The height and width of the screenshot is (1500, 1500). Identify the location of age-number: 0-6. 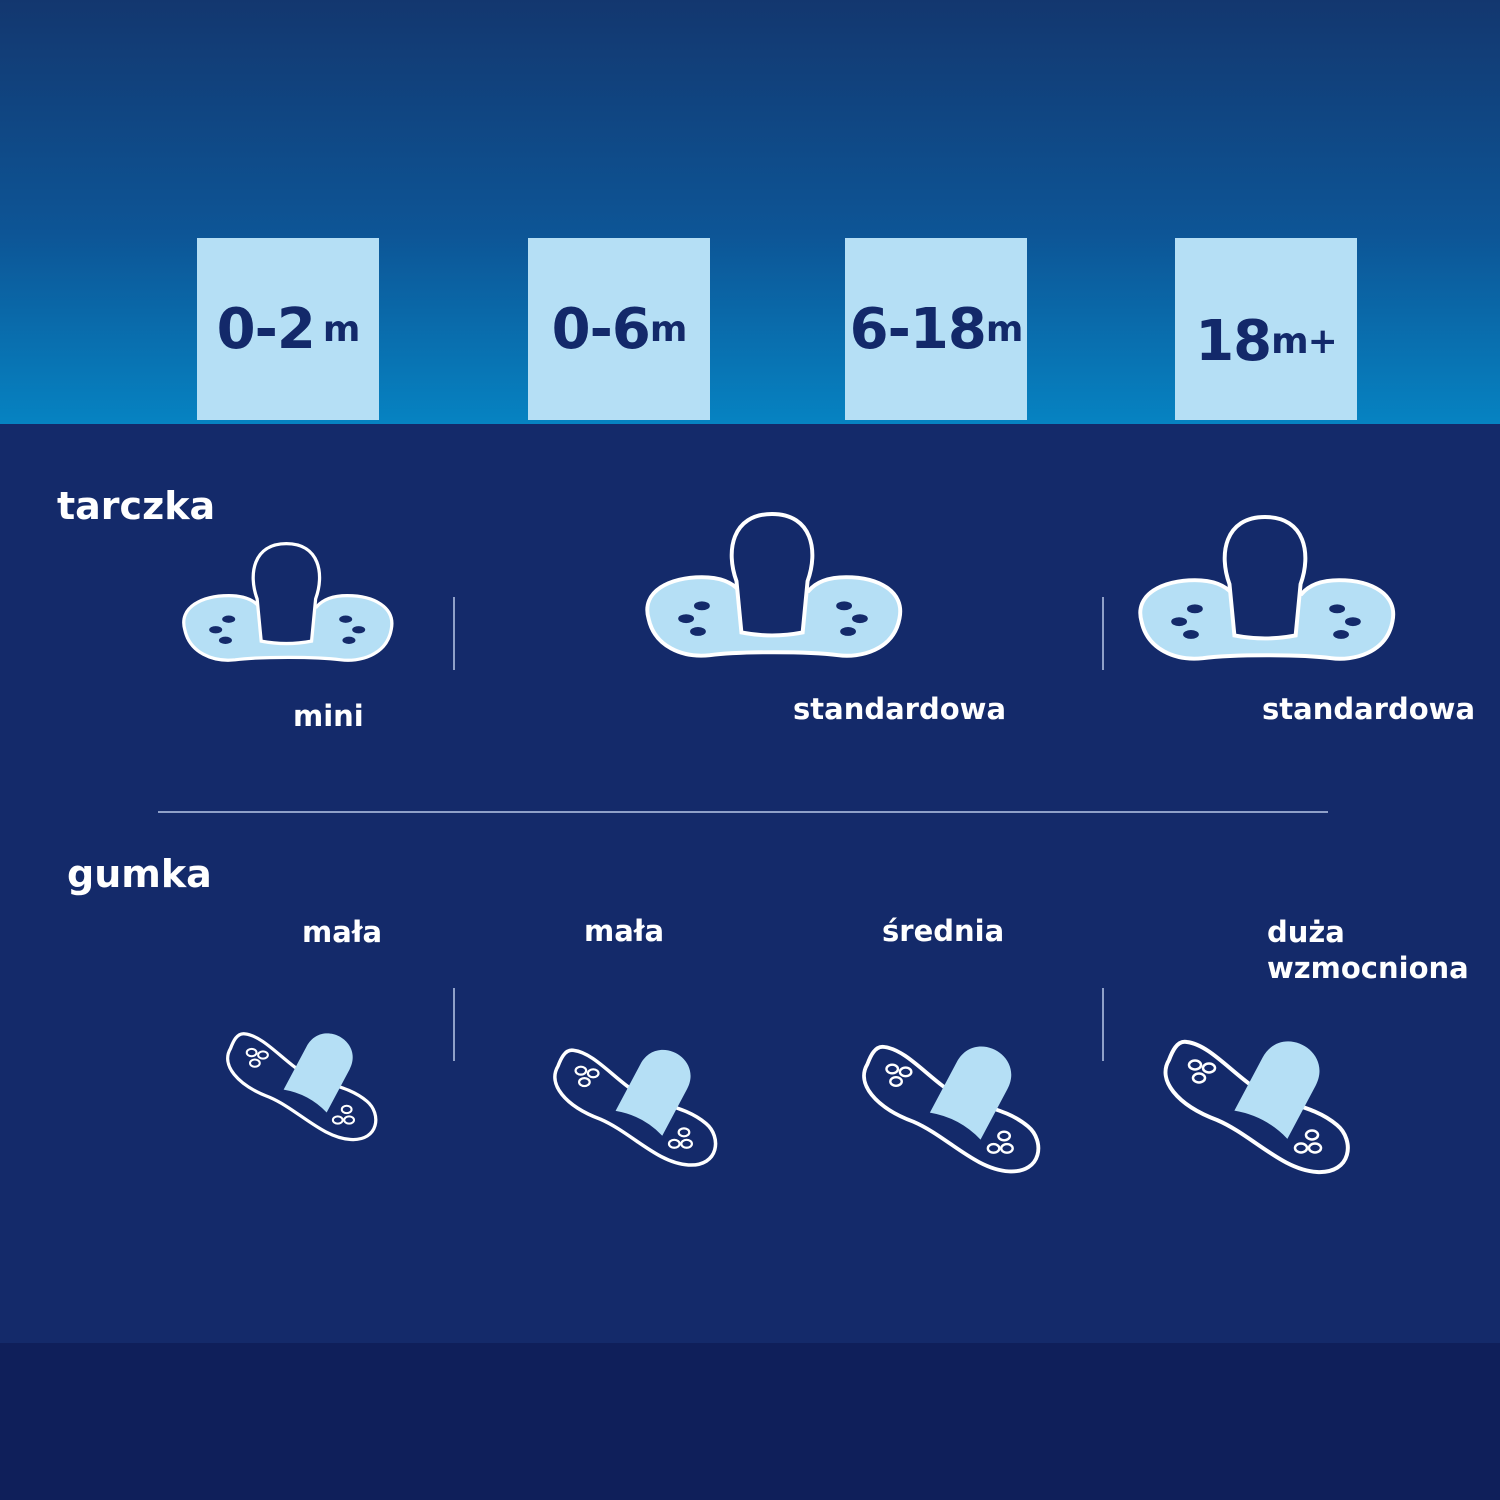
(601, 329).